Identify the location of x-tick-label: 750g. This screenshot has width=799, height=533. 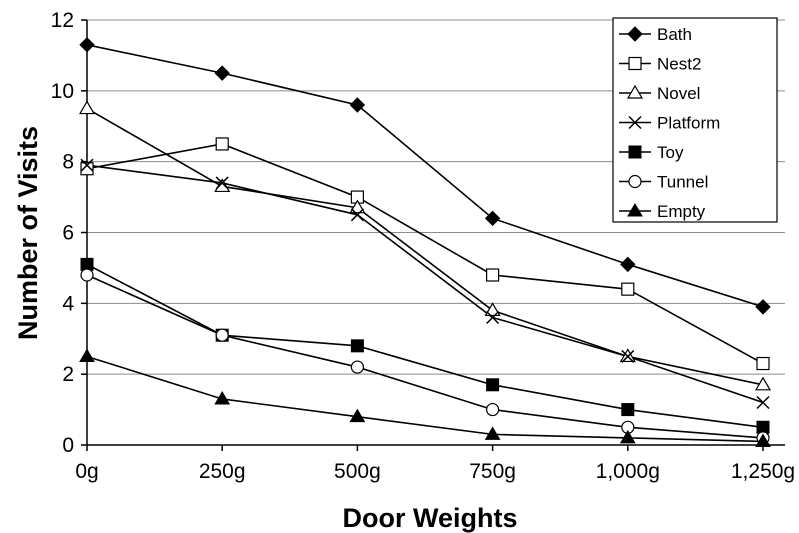
(492, 471).